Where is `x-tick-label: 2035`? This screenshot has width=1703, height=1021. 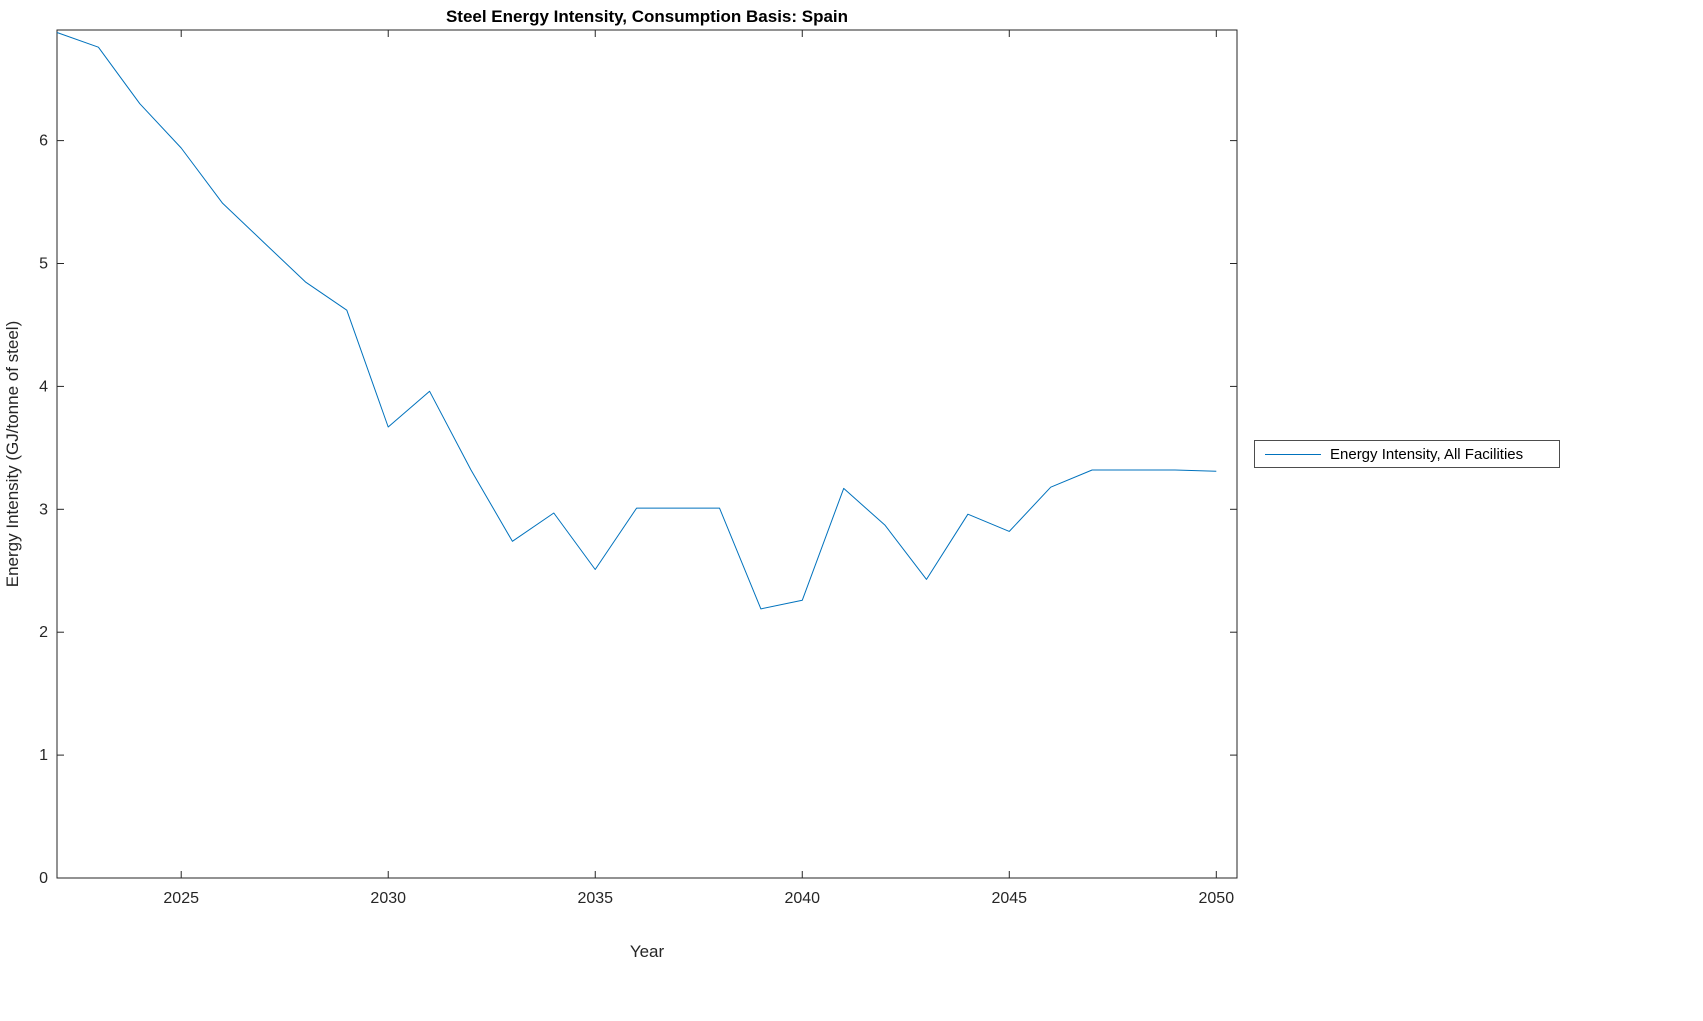 x-tick-label: 2035 is located at coordinates (595, 898).